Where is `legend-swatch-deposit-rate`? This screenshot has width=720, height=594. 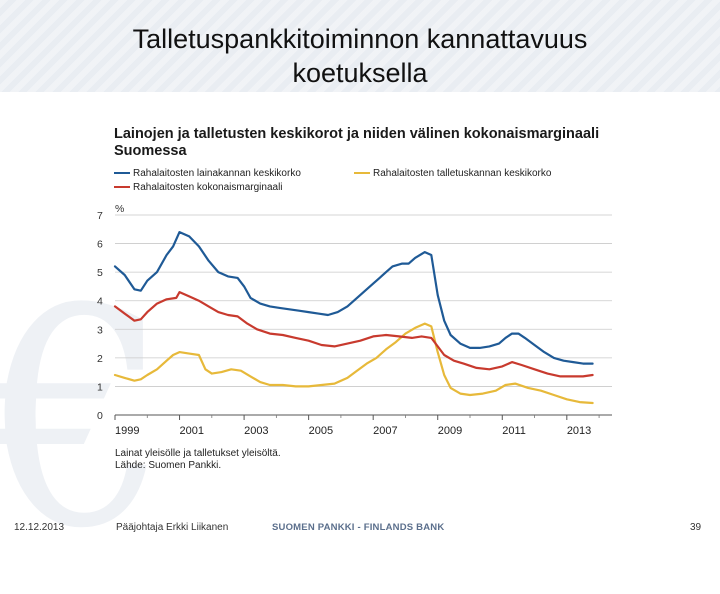 legend-swatch-deposit-rate is located at coordinates (362, 173).